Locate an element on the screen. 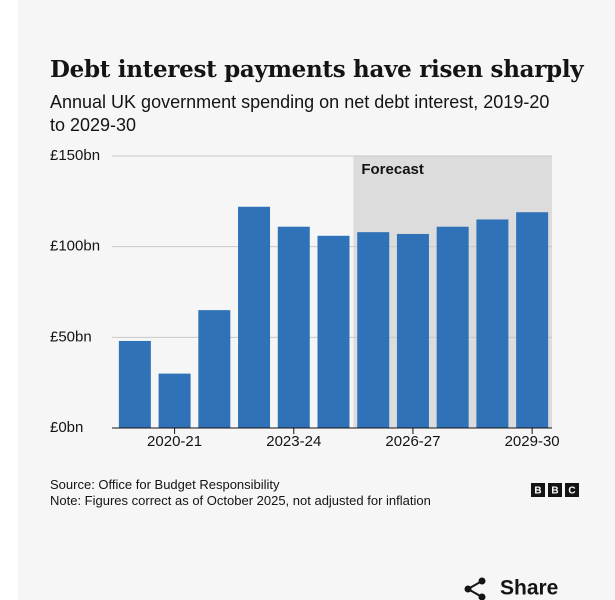  x-tick-label: 2020-21 is located at coordinates (174, 441).